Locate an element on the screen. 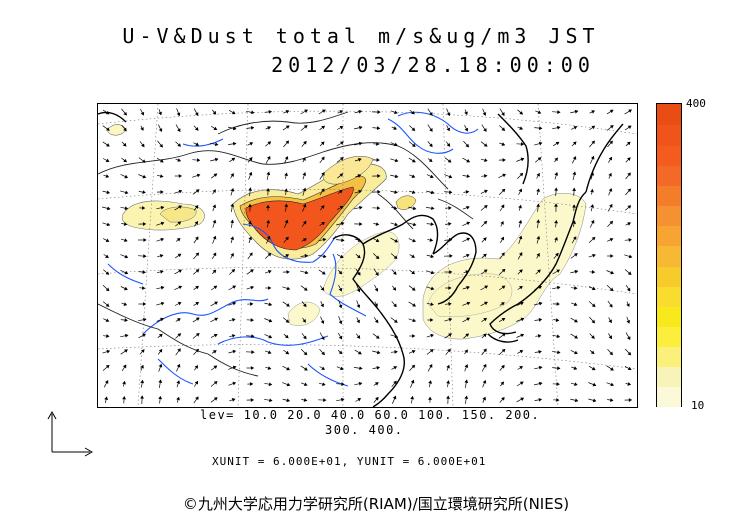 The height and width of the screenshot is (532, 752). dust-area-taklimakan-core is located at coordinates (178, 214).